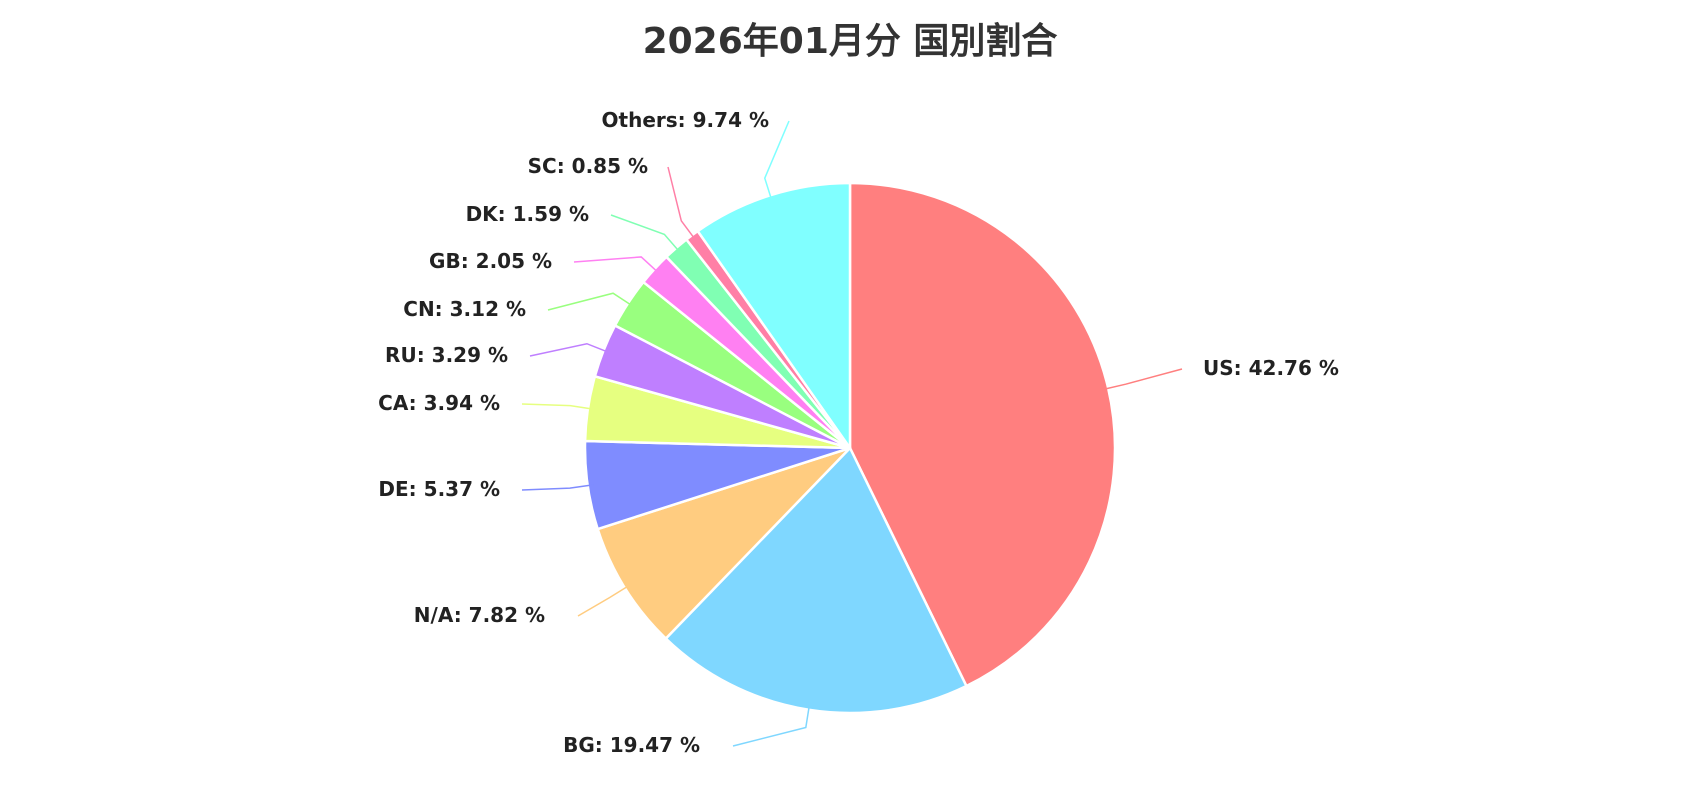  Describe the element at coordinates (557, 487) in the screenshot. I see `leader-line-de` at that location.